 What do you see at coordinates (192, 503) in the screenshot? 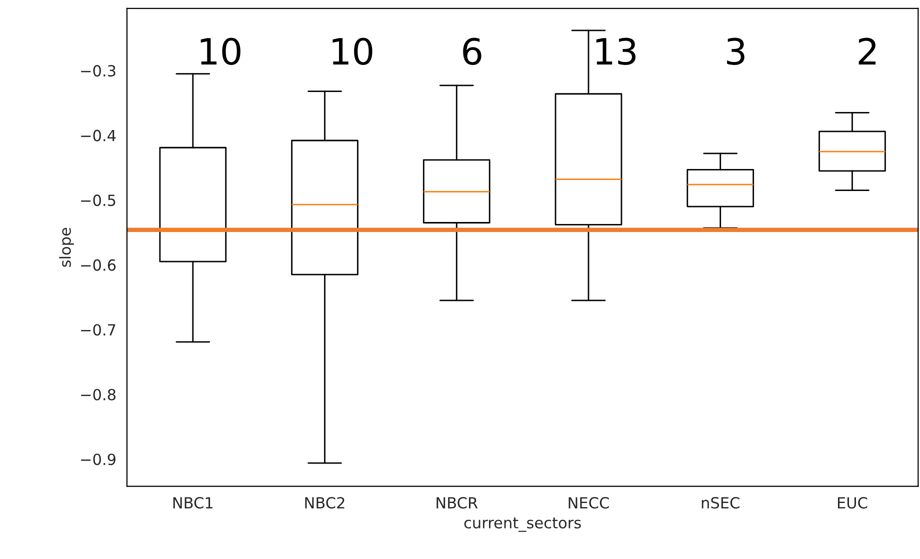
I see `x-tick-label: NBC1` at bounding box center [192, 503].